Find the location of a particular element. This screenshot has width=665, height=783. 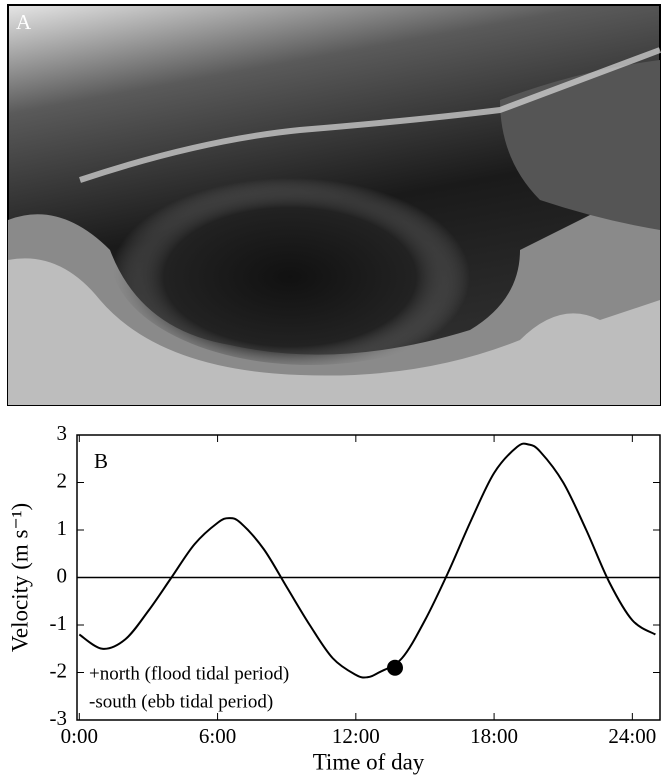

y-tick-label: -3 is located at coordinates (59, 718).